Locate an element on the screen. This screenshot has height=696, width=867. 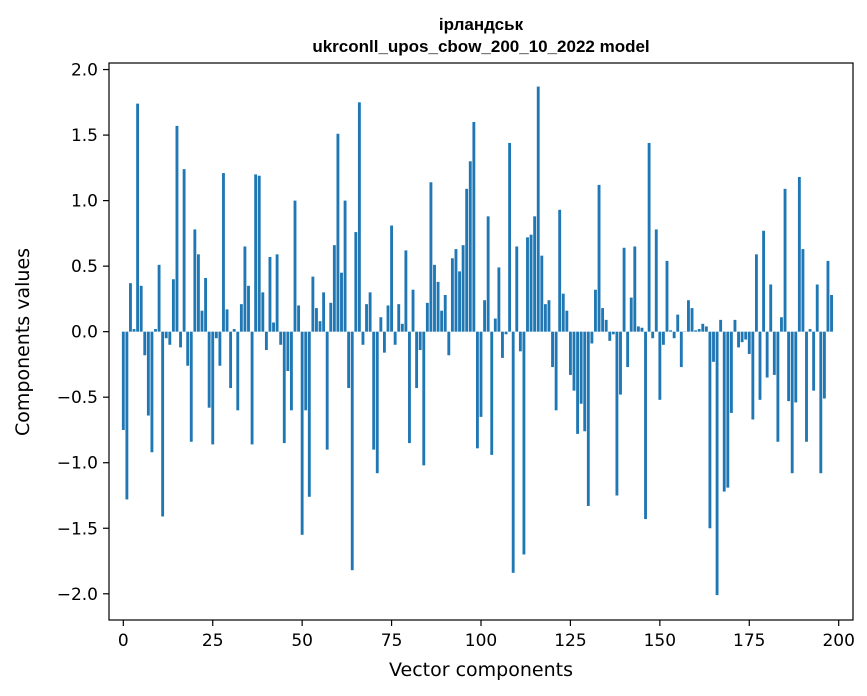
y-tick-label: 0.5 is located at coordinates (84, 267).